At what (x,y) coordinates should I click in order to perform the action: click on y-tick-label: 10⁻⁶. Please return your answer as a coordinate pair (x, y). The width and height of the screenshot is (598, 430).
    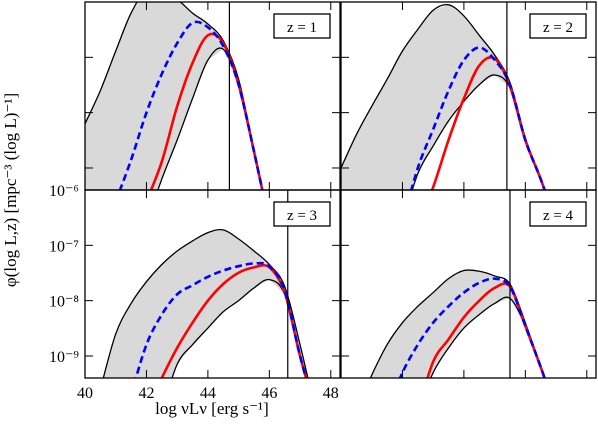
    Looking at the image, I should click on (64, 191).